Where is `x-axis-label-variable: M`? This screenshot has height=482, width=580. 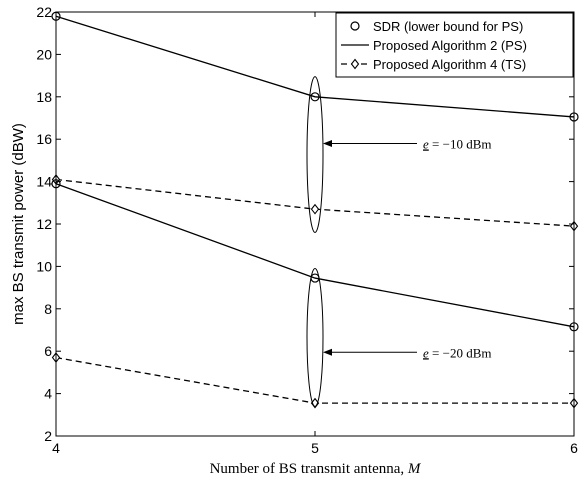 x-axis-label-variable: M is located at coordinates (414, 469).